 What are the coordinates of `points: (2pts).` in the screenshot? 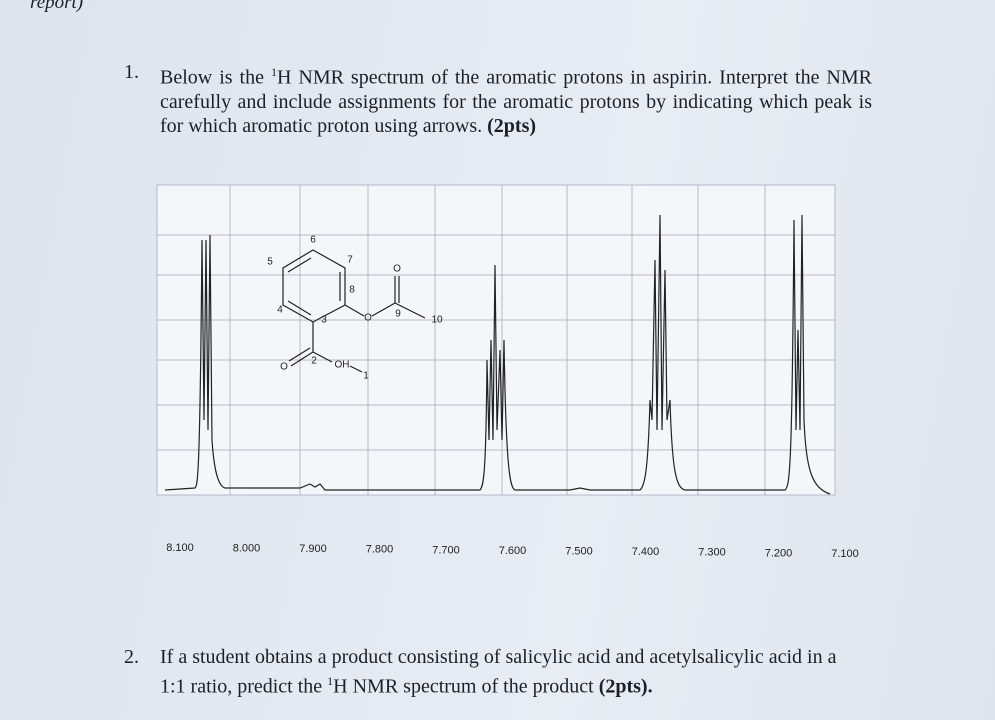 It's located at (625, 686).